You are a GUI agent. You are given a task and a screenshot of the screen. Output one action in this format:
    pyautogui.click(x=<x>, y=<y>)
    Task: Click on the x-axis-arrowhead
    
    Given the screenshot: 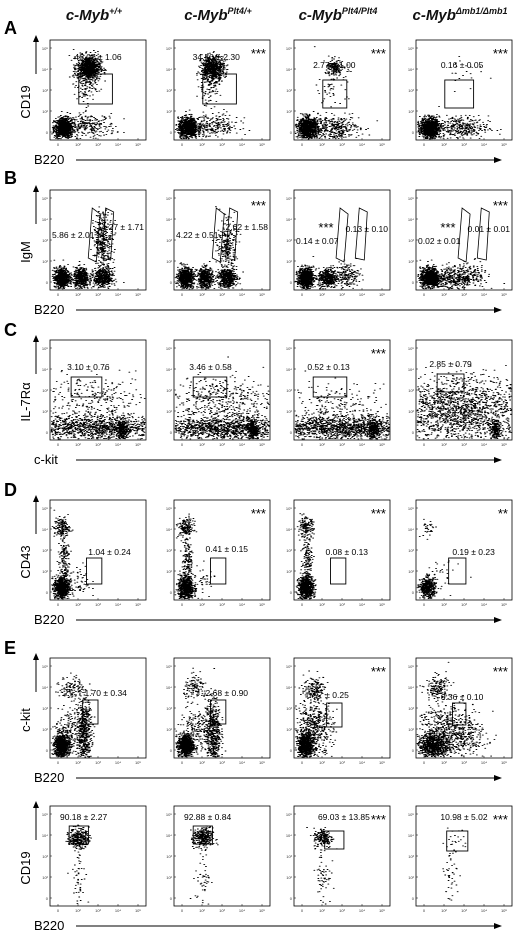 What is the action you would take?
    pyautogui.click(x=498, y=778)
    